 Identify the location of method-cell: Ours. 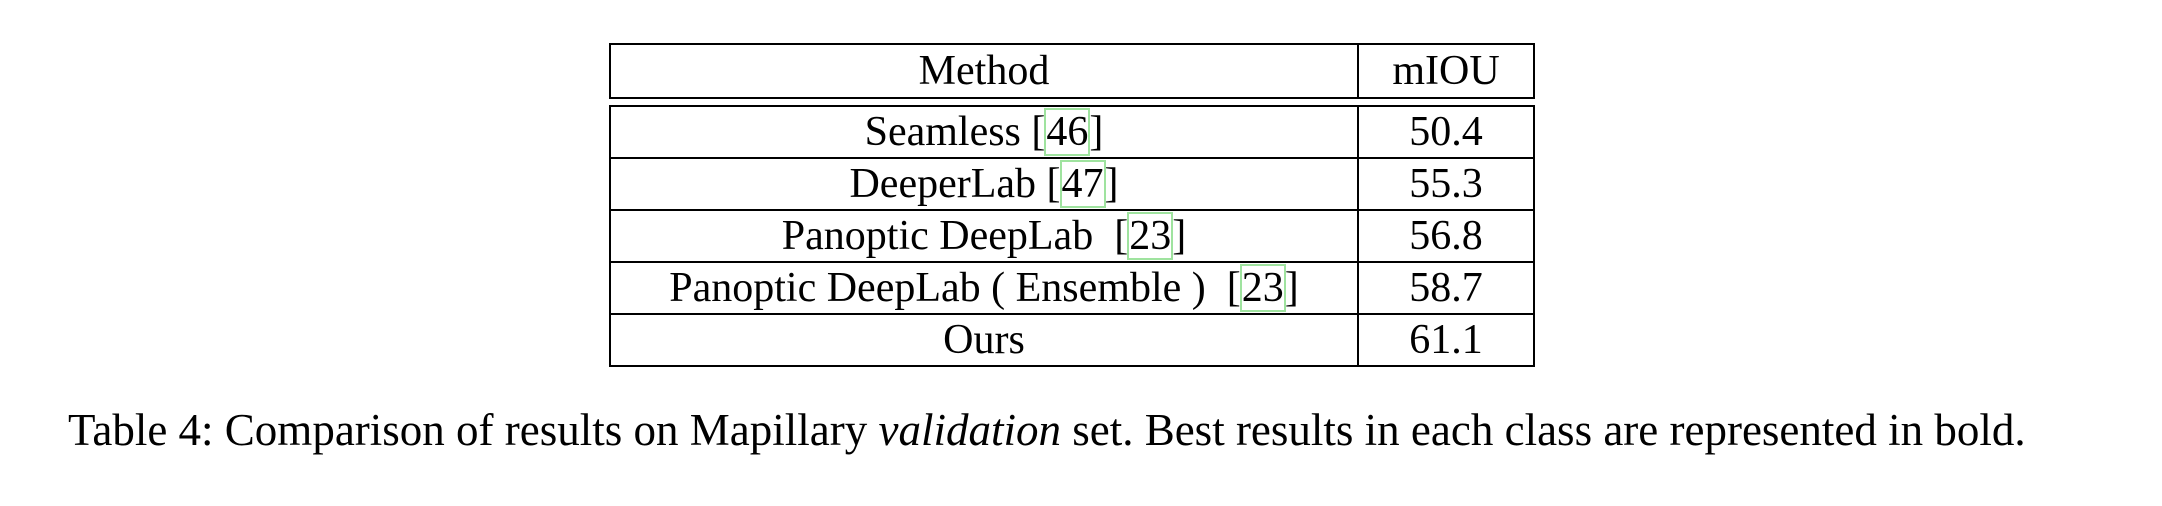
(984, 340).